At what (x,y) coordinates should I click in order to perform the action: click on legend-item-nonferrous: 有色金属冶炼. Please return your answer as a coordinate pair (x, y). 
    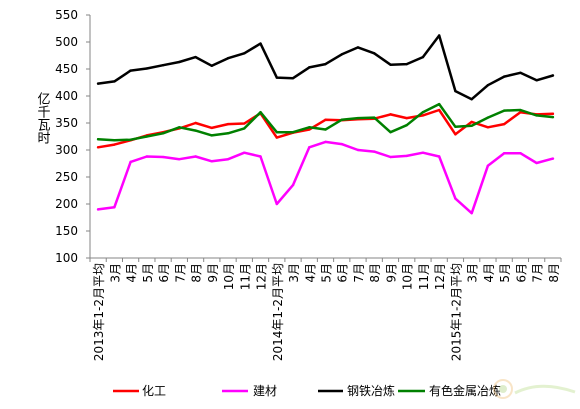
    Looking at the image, I should click on (449, 390).